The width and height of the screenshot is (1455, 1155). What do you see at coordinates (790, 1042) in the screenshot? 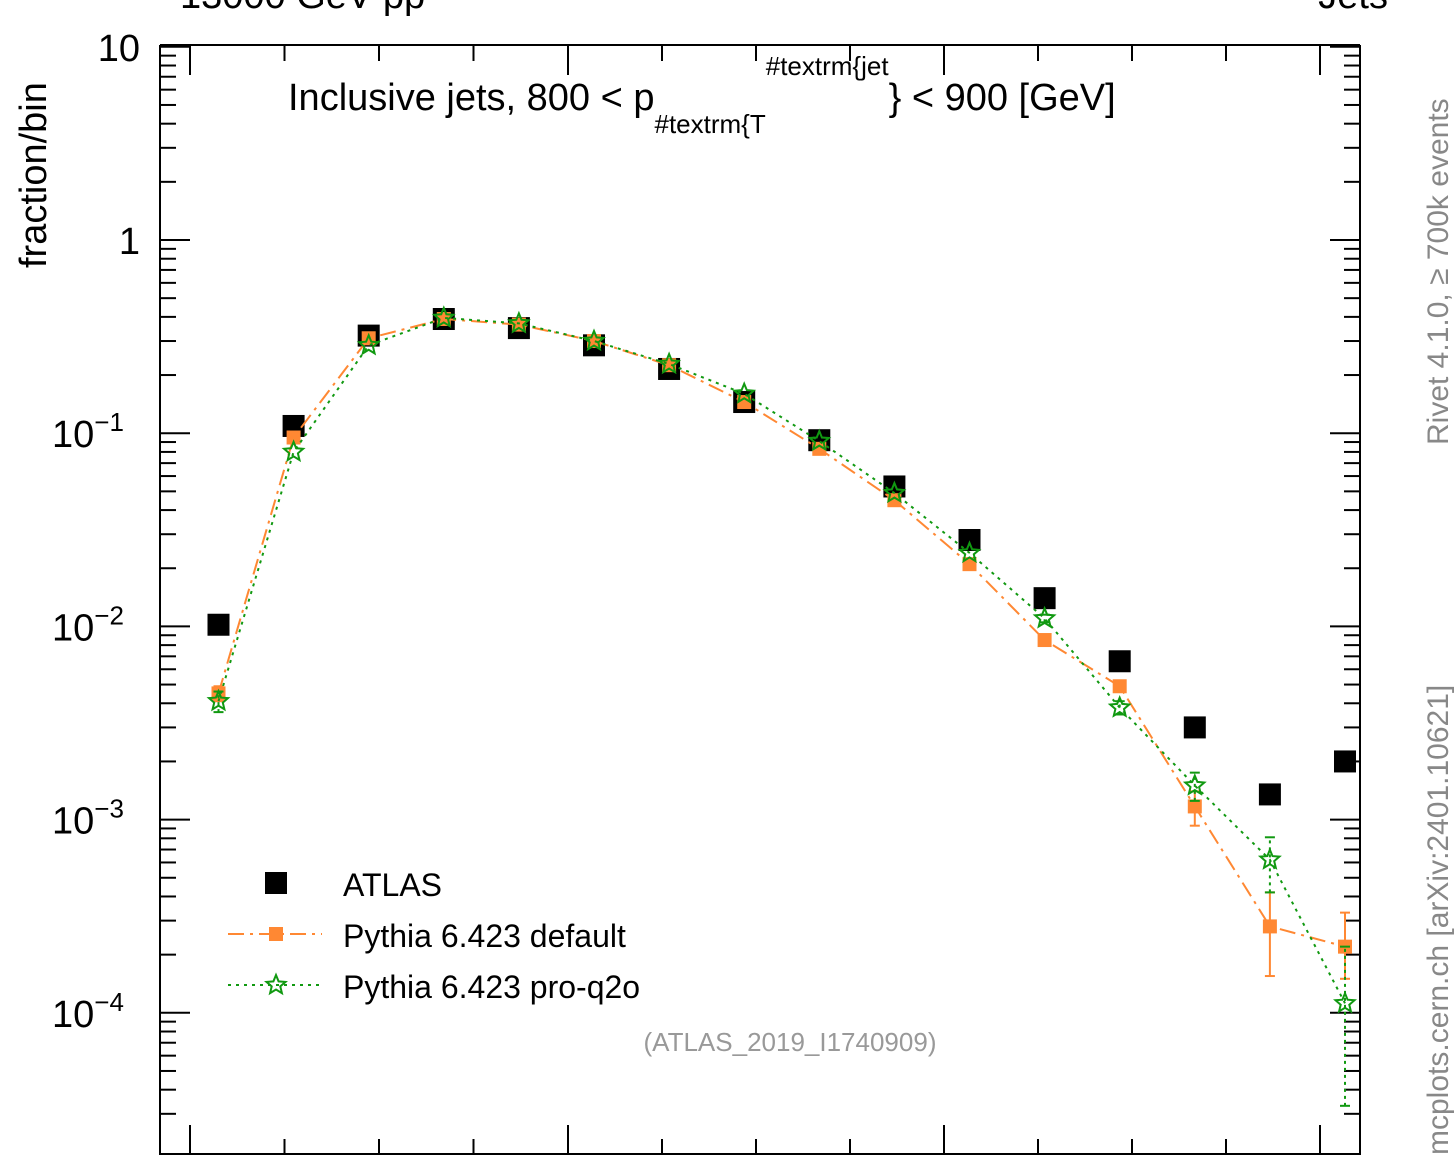
I see `analysis-watermark: (ATLAS_2019_I1740909)` at bounding box center [790, 1042].